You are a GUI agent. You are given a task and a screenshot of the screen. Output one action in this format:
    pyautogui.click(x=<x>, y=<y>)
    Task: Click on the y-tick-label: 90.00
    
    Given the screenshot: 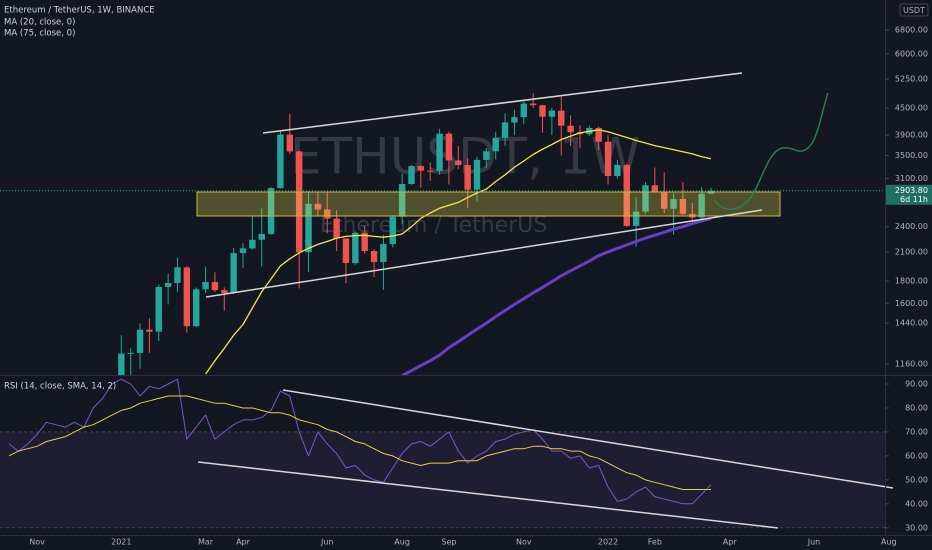 What is the action you would take?
    pyautogui.click(x=916, y=383)
    